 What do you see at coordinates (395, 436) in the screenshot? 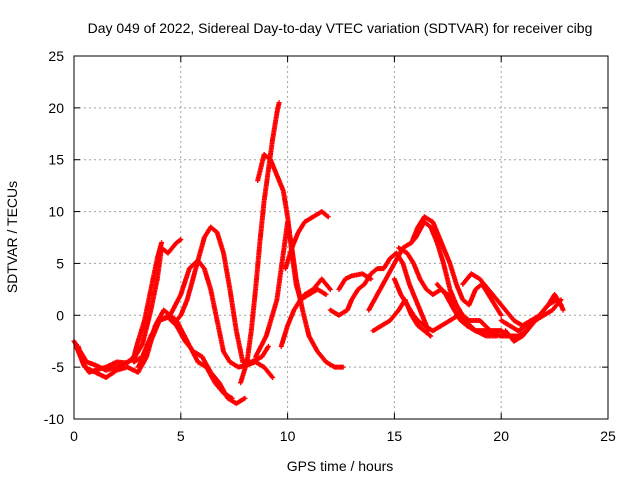
I see `x-tick-label: 15` at bounding box center [395, 436].